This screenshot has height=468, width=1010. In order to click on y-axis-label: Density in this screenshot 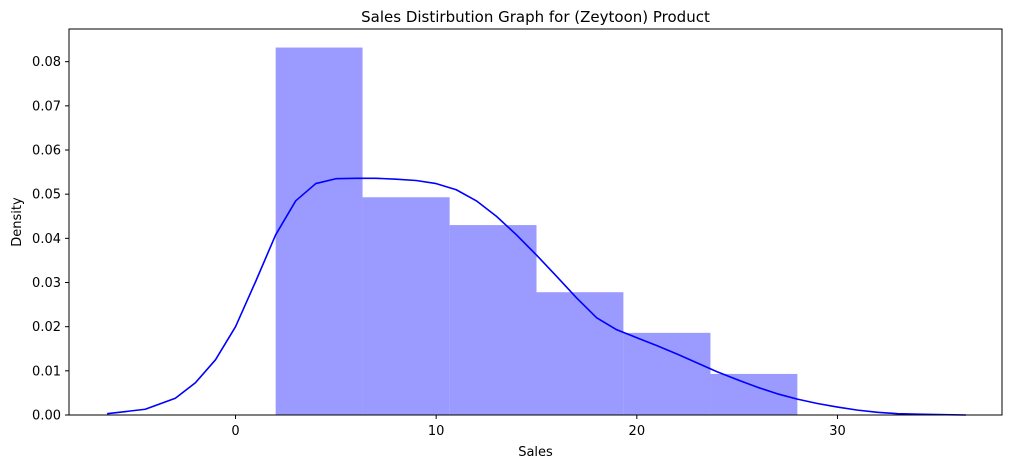, I will do `click(17, 222)`.